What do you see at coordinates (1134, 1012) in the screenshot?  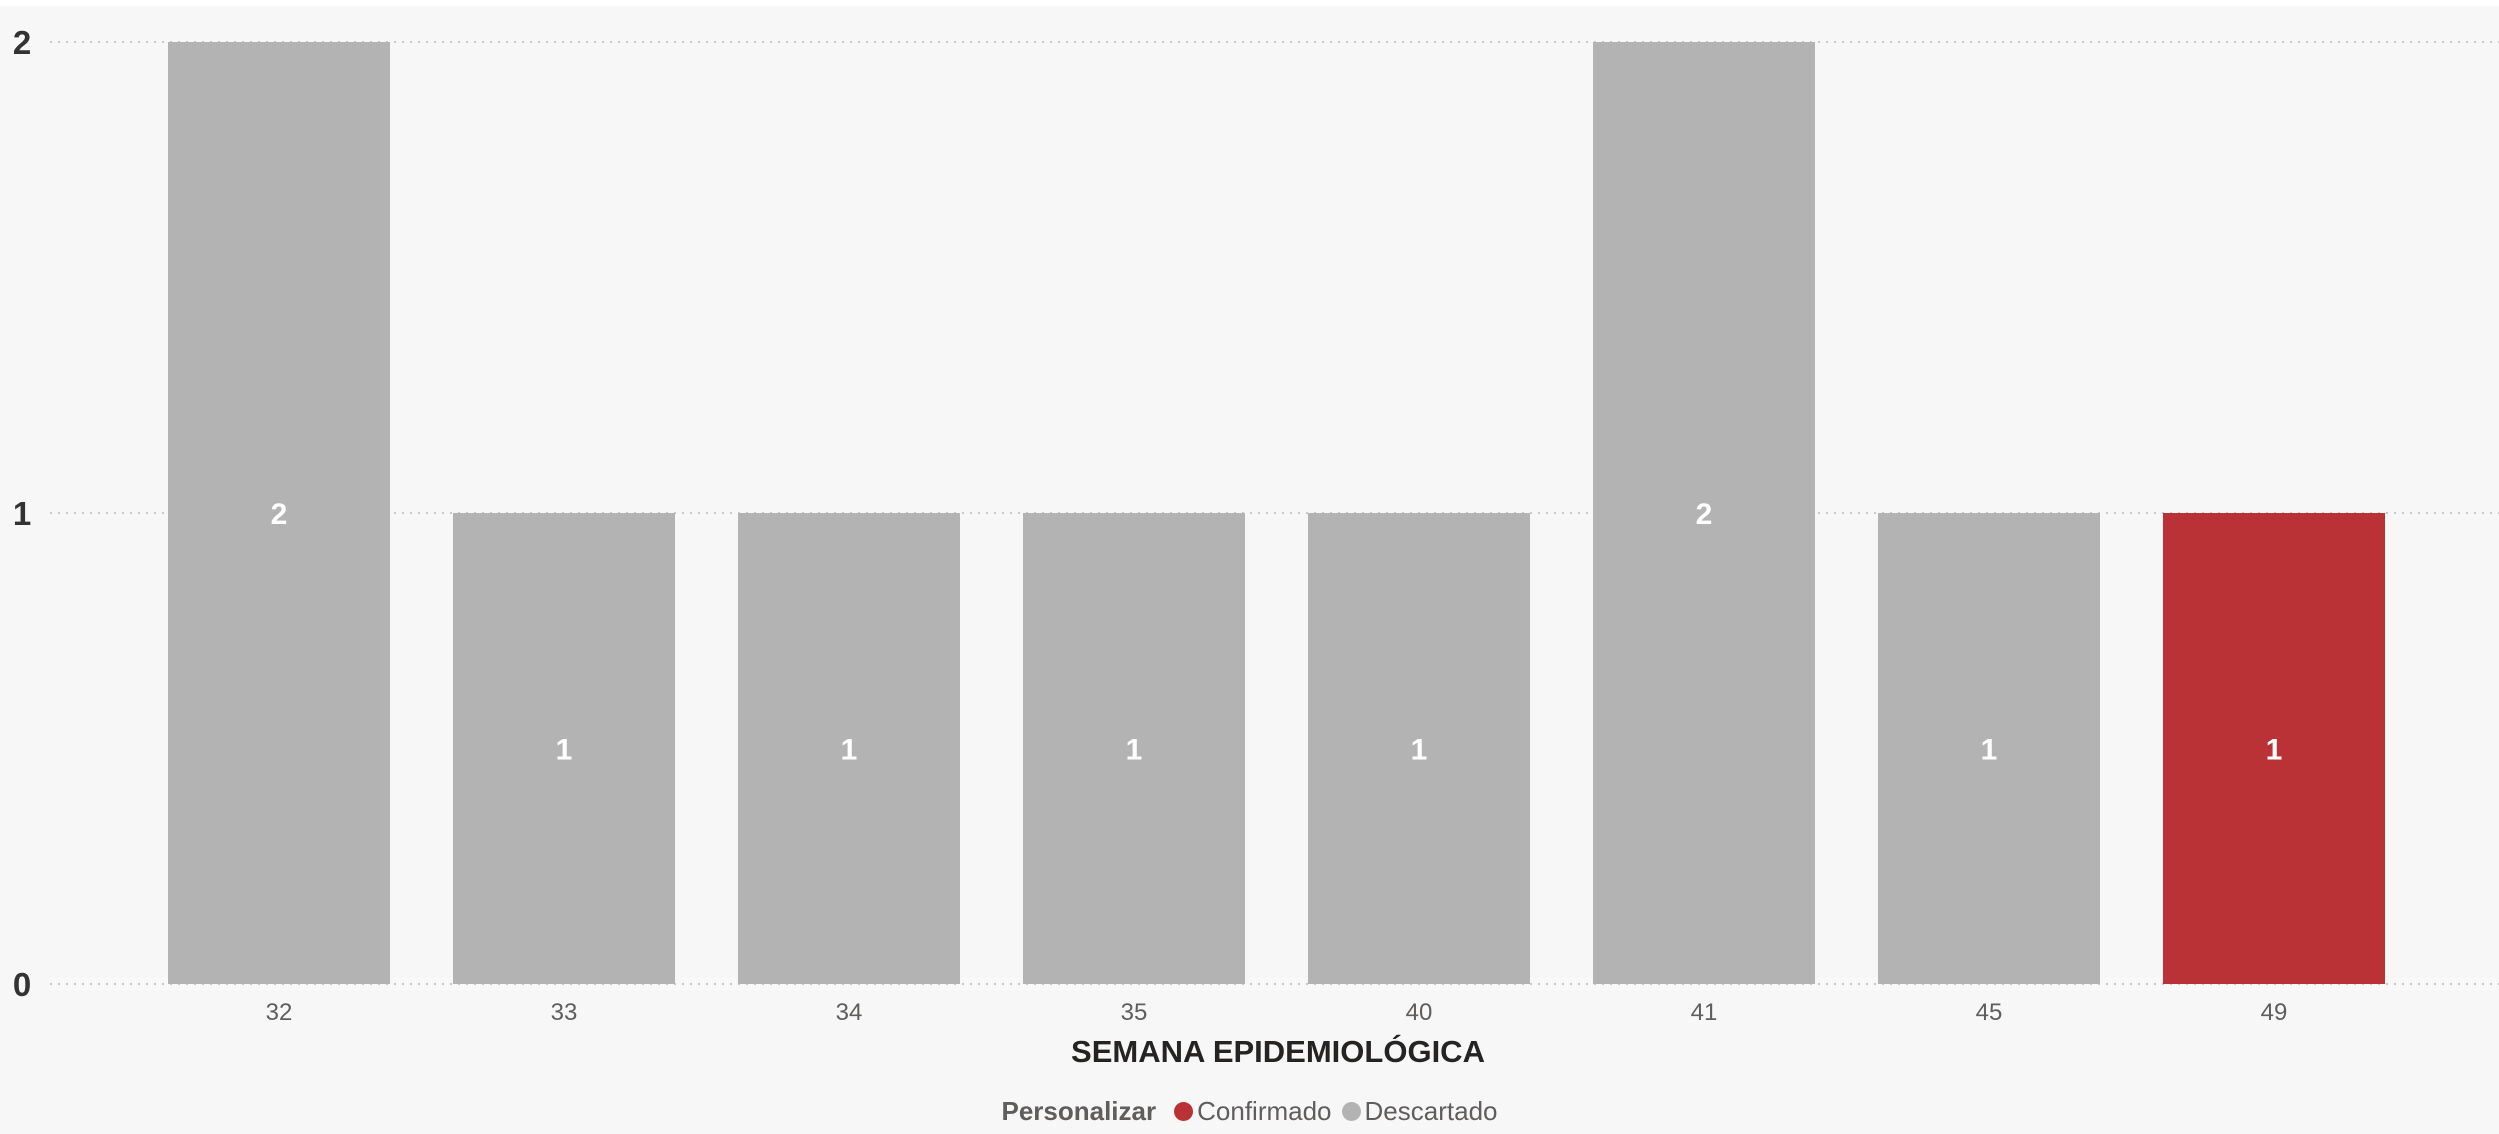 I see `x-tick-label-35: 35` at bounding box center [1134, 1012].